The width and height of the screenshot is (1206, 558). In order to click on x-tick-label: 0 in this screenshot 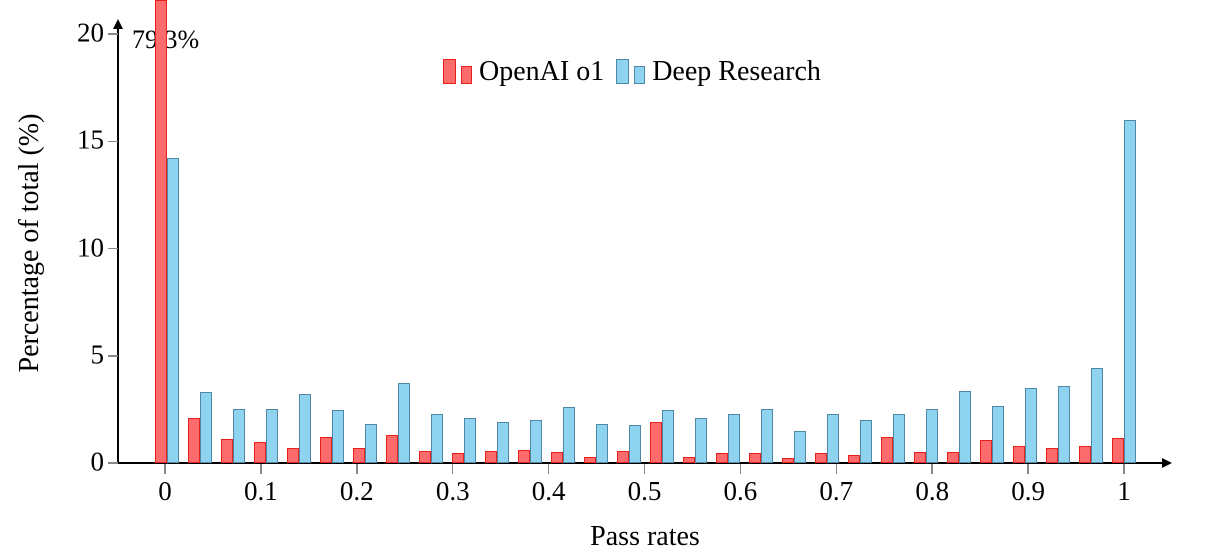, I will do `click(165, 491)`.